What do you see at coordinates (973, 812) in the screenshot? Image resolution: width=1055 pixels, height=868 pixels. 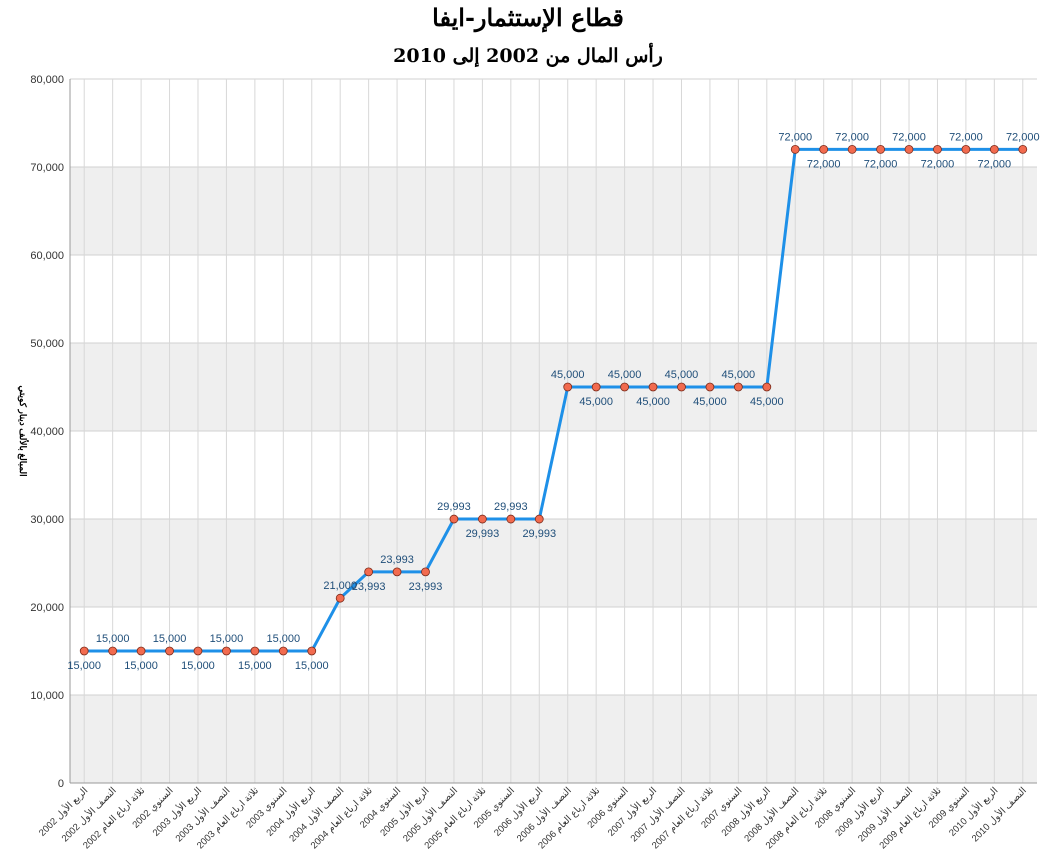 I see `x-tick-label: الربع الأول 2010` at bounding box center [973, 812].